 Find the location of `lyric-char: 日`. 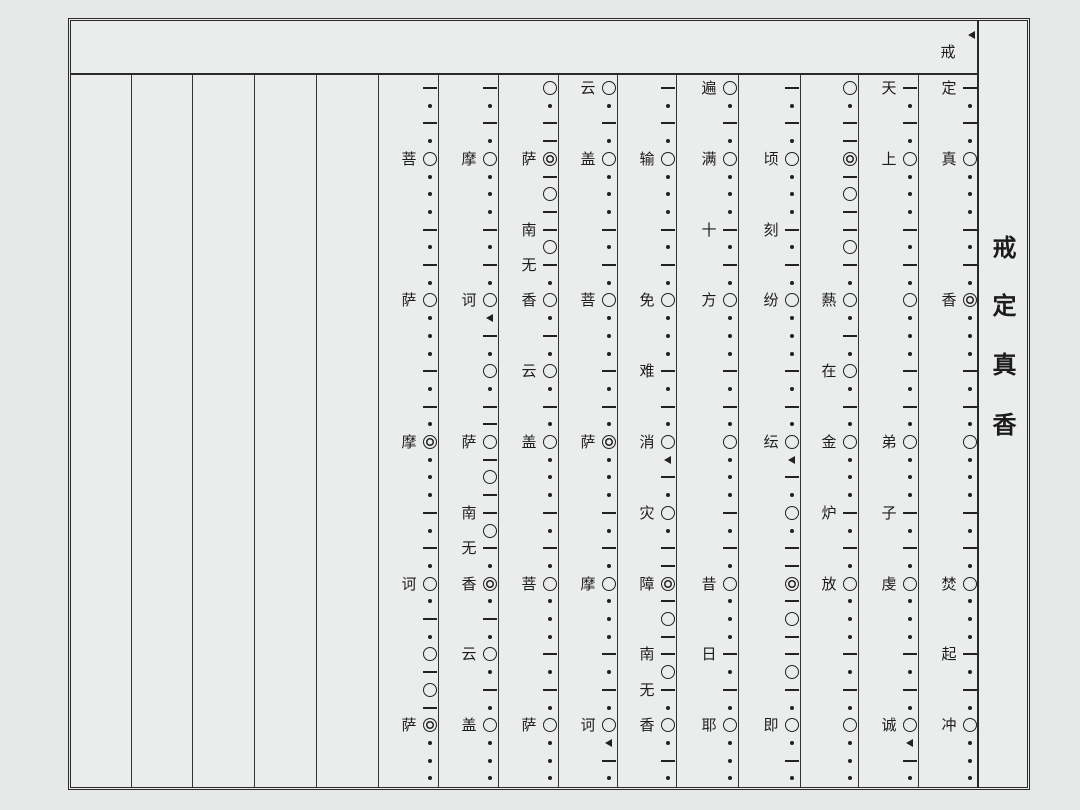

lyric-char: 日 is located at coordinates (709, 654).